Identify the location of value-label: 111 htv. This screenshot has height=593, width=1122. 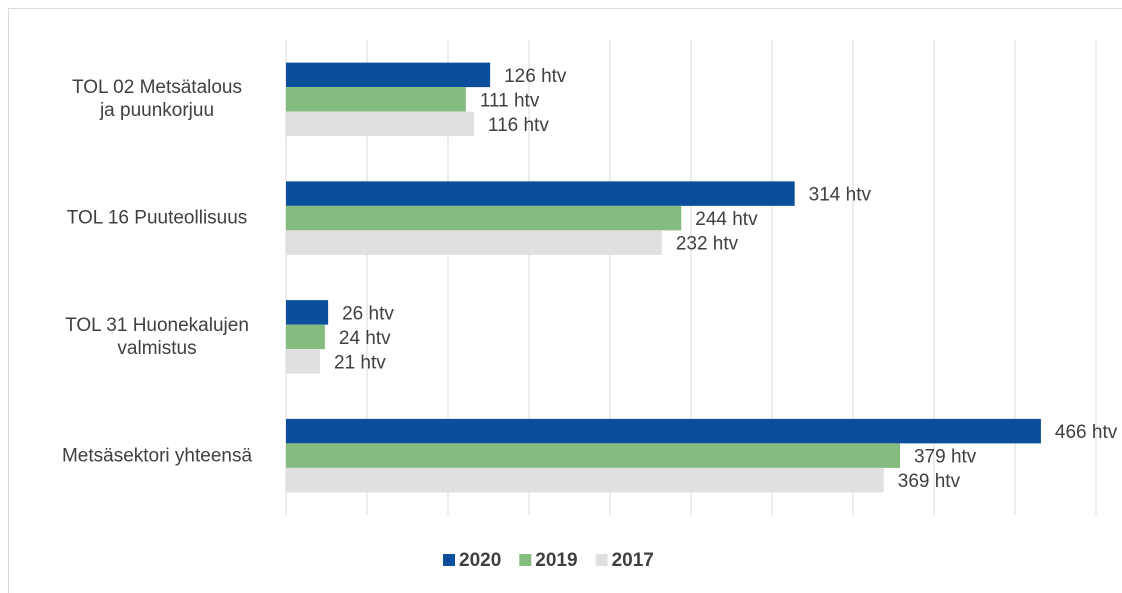
(510, 100).